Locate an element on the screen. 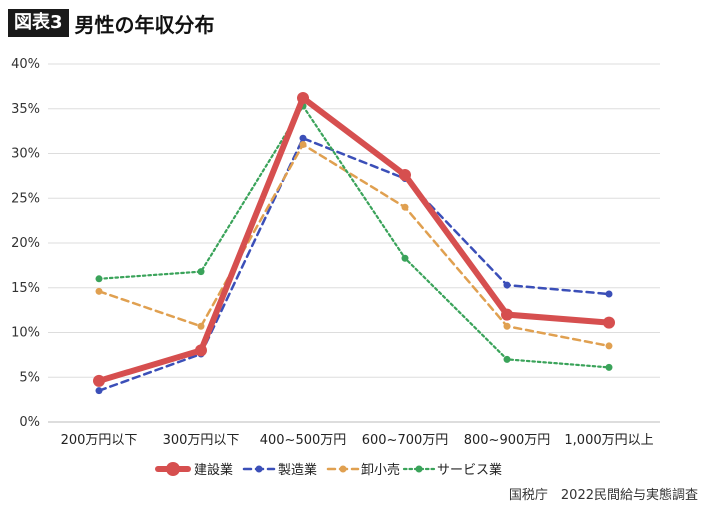 This screenshot has height=513, width=710. figure-badge: 図表3 is located at coordinates (38, 23).